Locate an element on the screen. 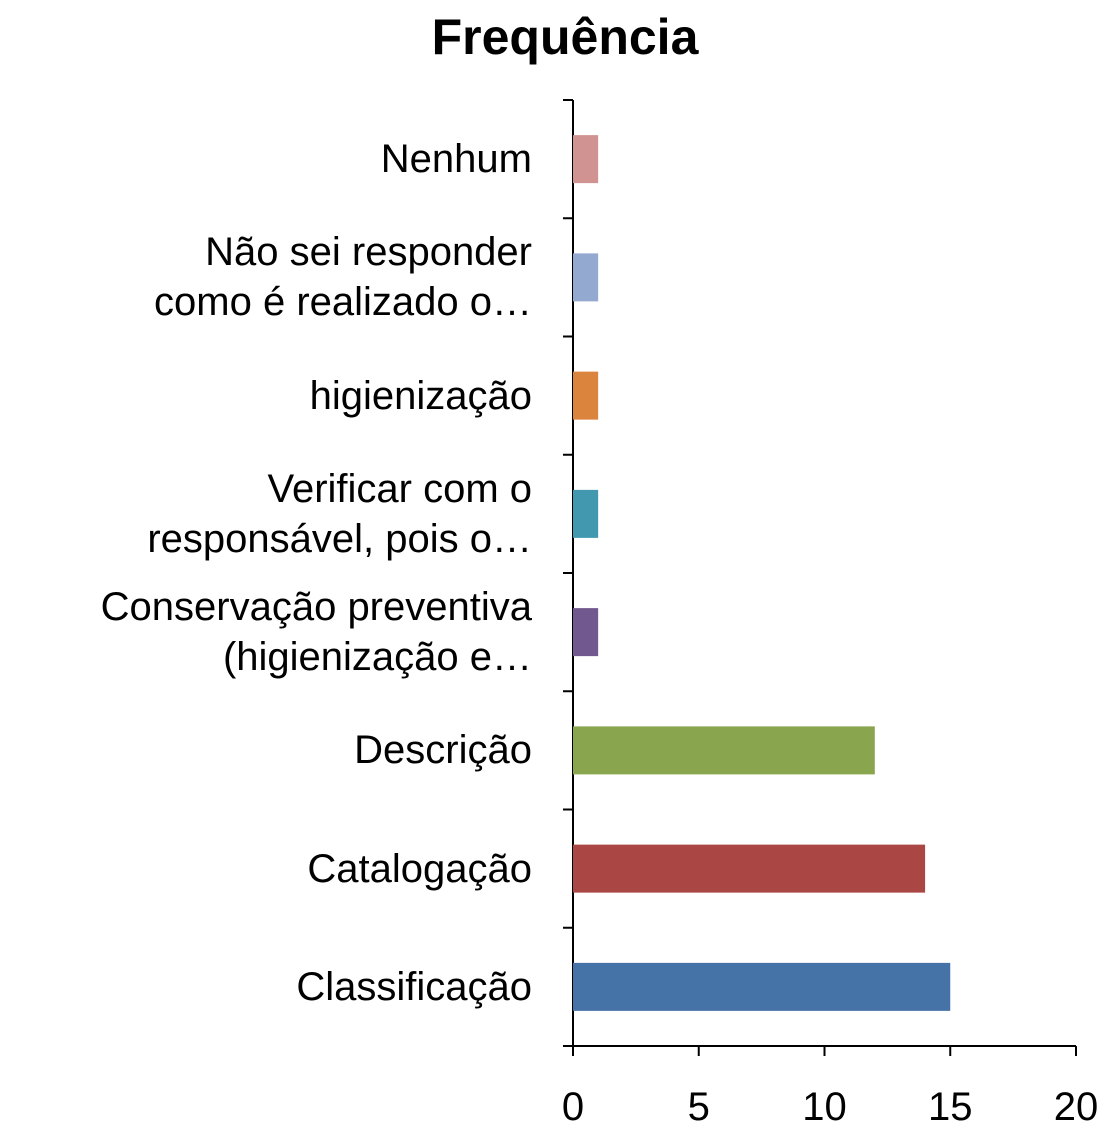  x-tick-label: 15 is located at coordinates (950, 1104).